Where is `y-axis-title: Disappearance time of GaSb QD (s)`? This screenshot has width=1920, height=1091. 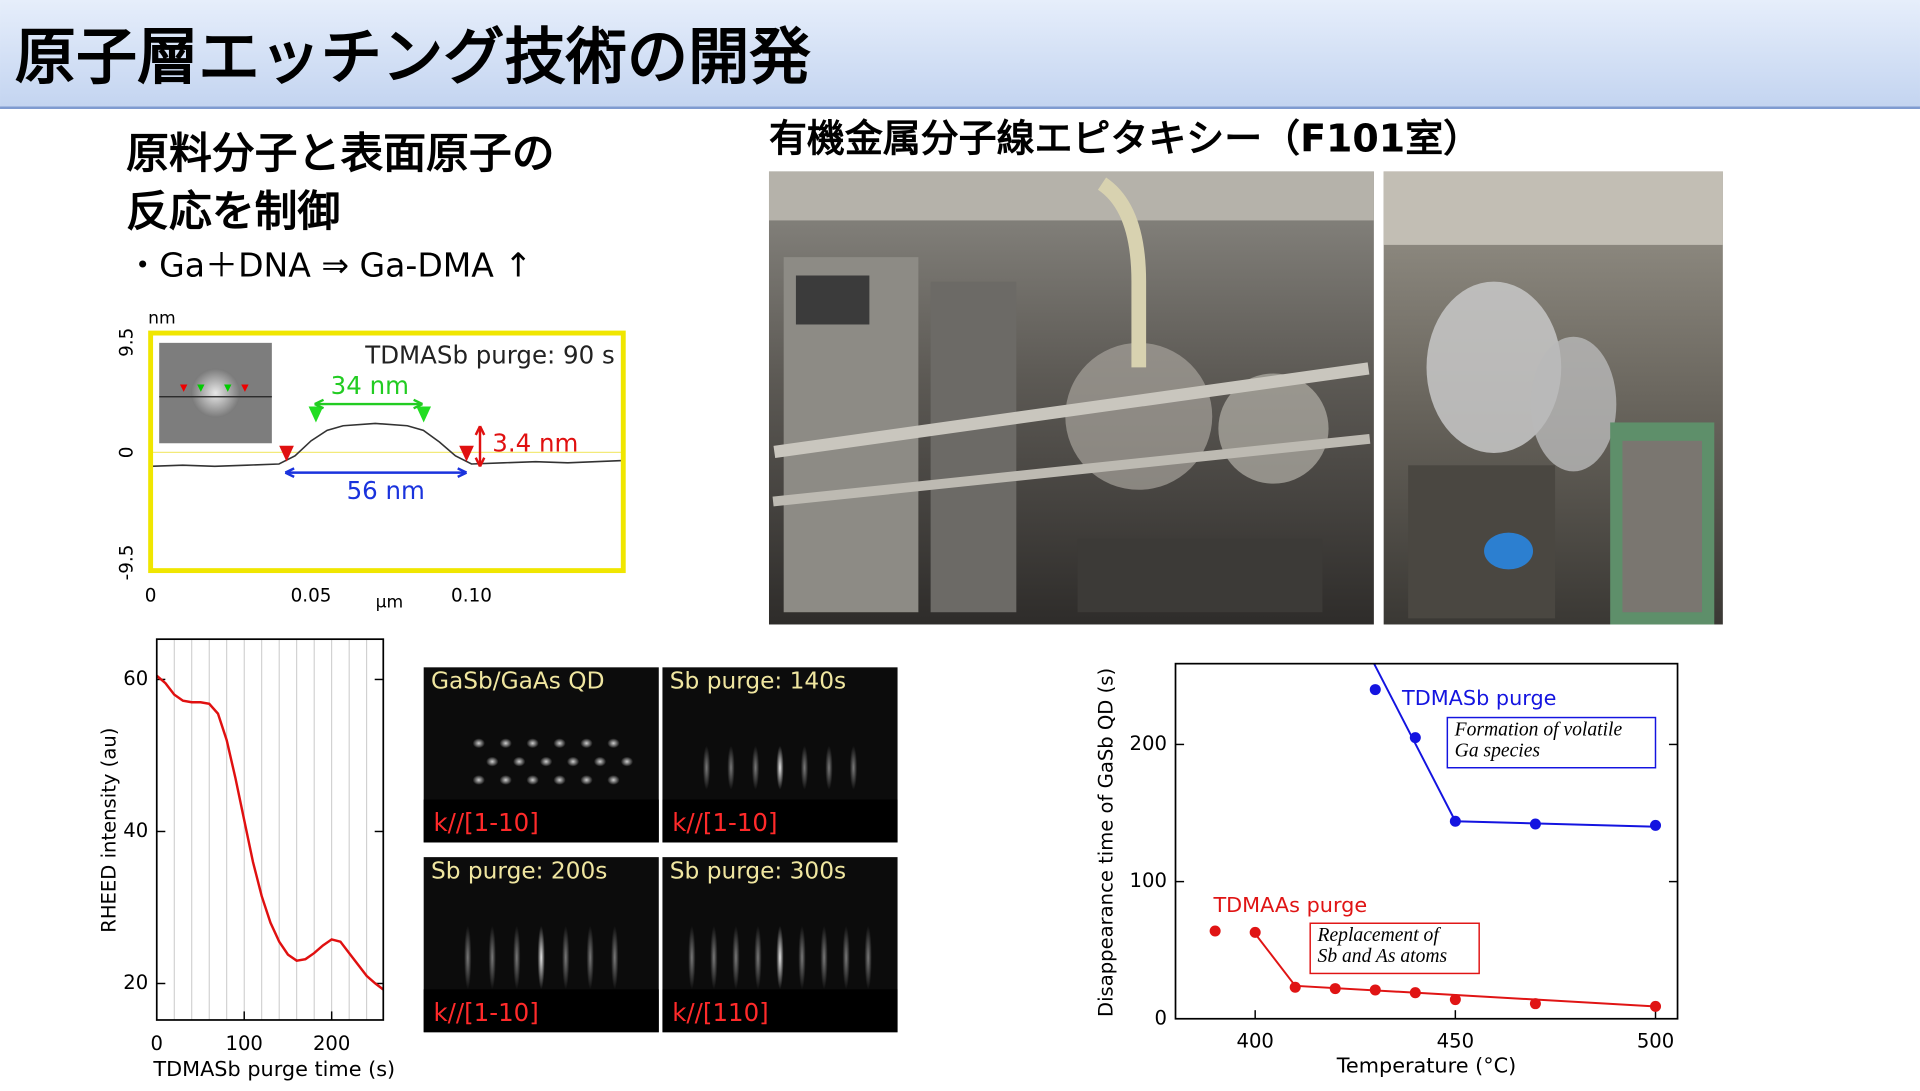 y-axis-title: Disappearance time of GaSb QD (s) is located at coordinates (1105, 842).